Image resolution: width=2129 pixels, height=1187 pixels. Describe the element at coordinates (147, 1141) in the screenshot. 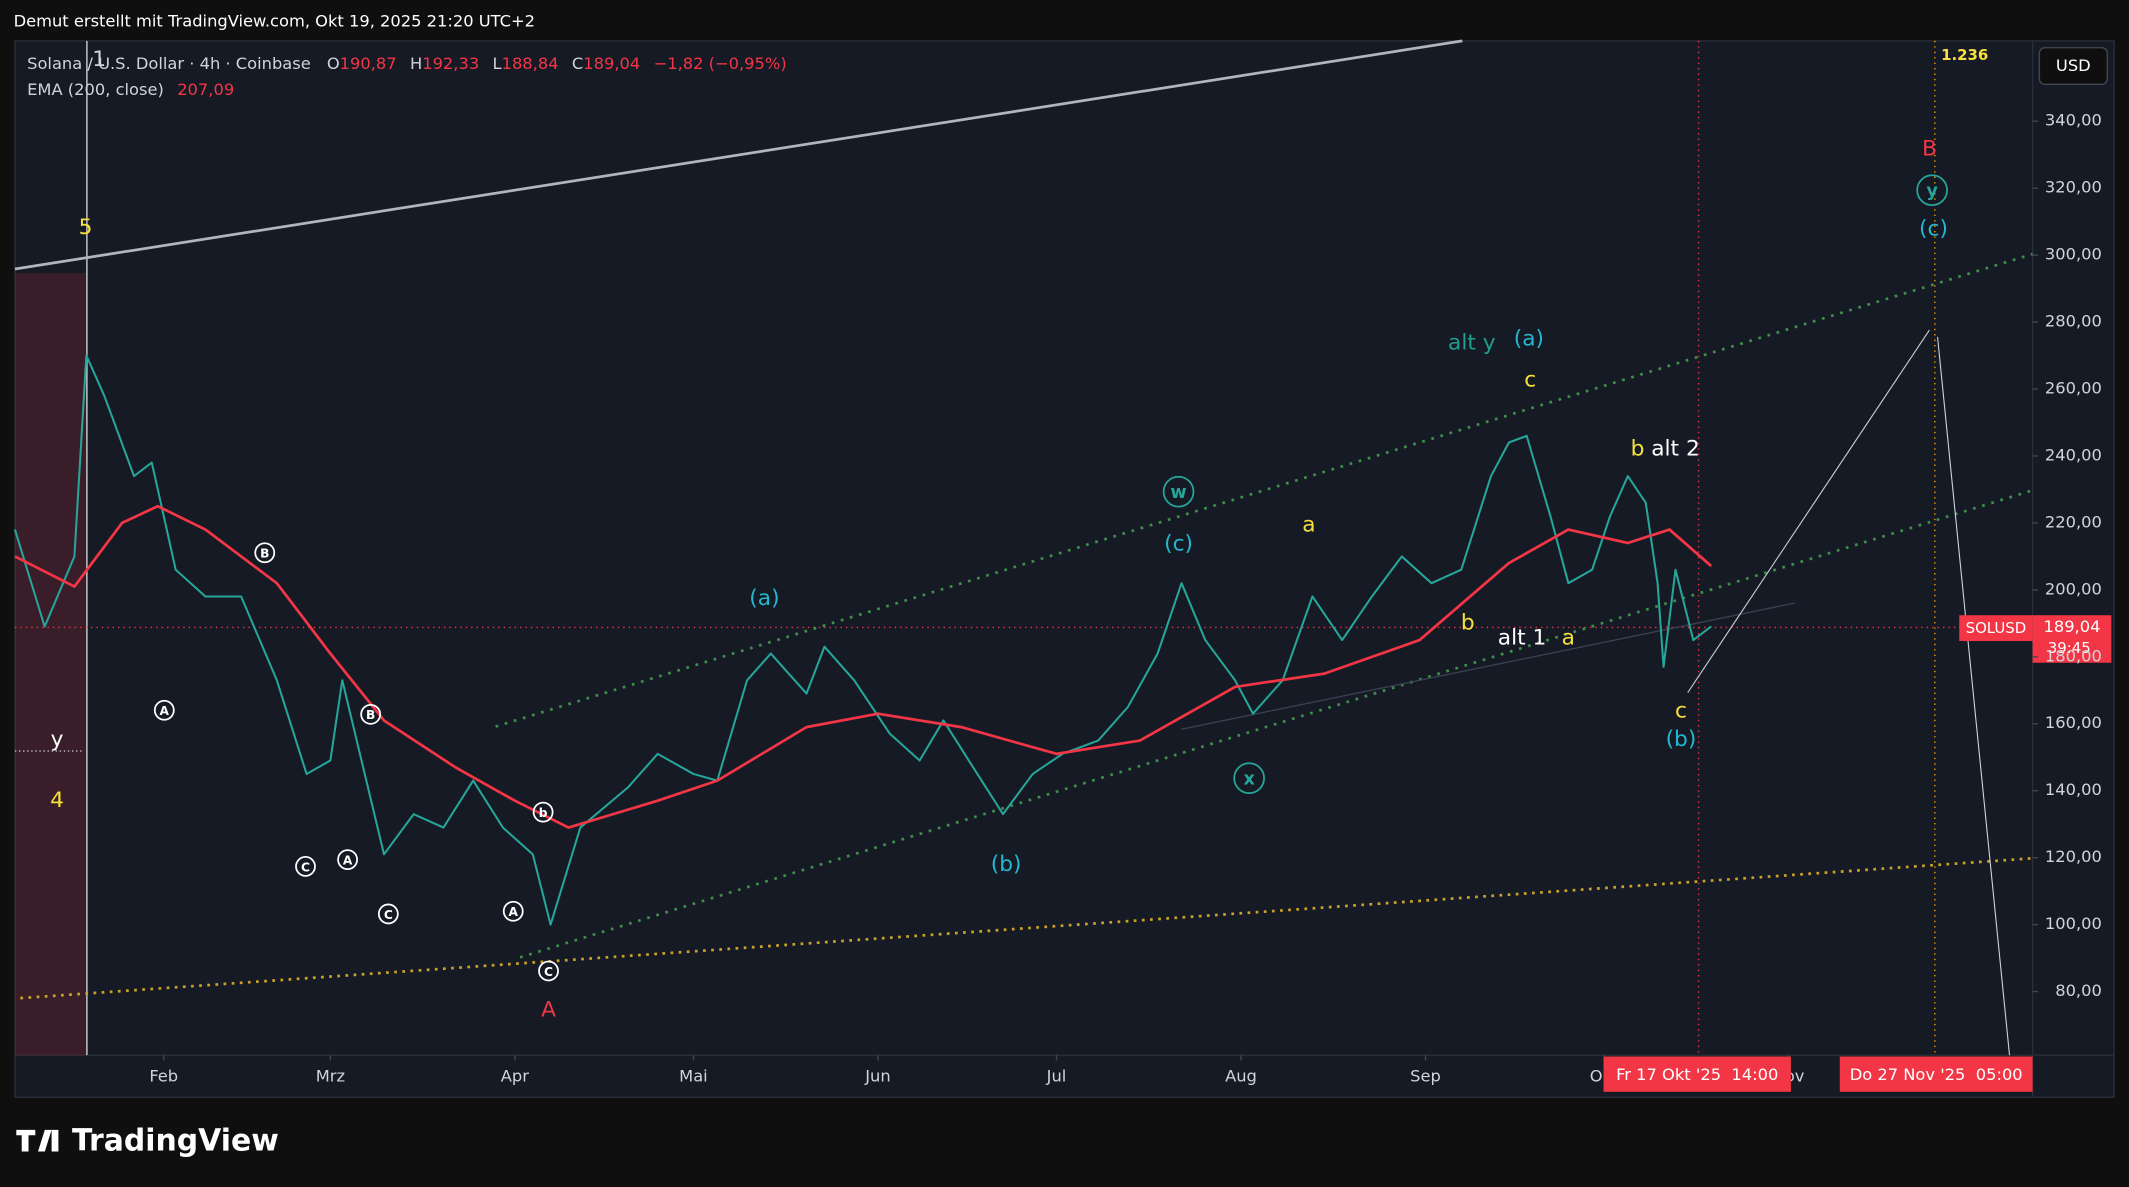

I see `logo: TradingView` at that location.